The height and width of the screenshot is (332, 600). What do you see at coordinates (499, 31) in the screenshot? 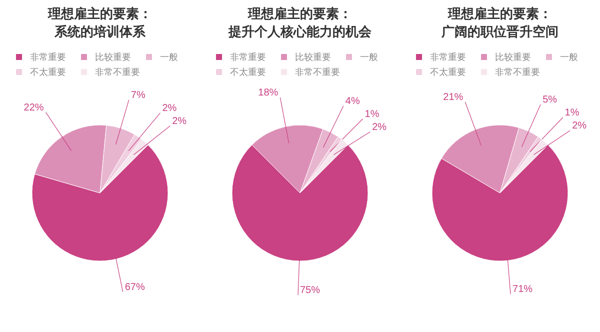
I see `chart-subtitle: 广阔的职位晋升空间` at bounding box center [499, 31].